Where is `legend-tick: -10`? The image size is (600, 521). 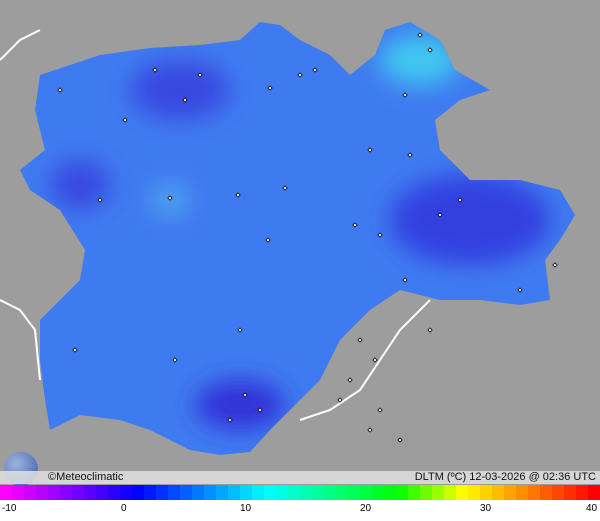
legend-tick: -10 is located at coordinates (9, 508).